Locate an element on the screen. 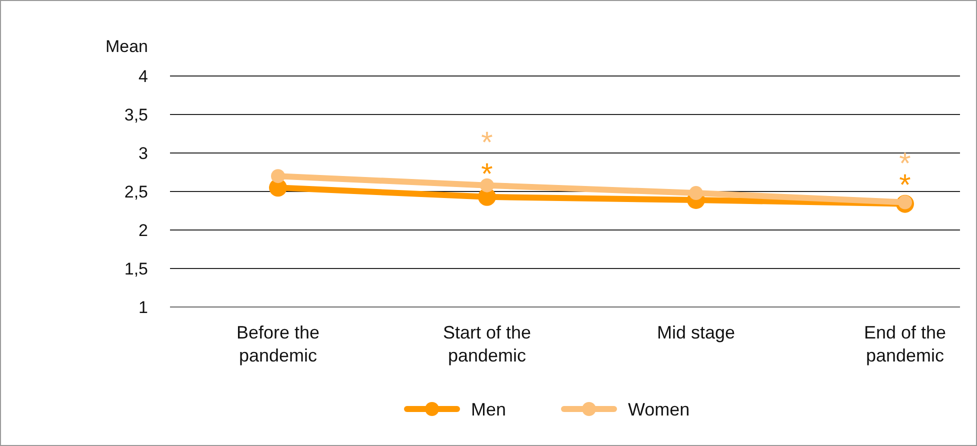 The width and height of the screenshot is (977, 446). y-tick-label: 1 is located at coordinates (143, 307).